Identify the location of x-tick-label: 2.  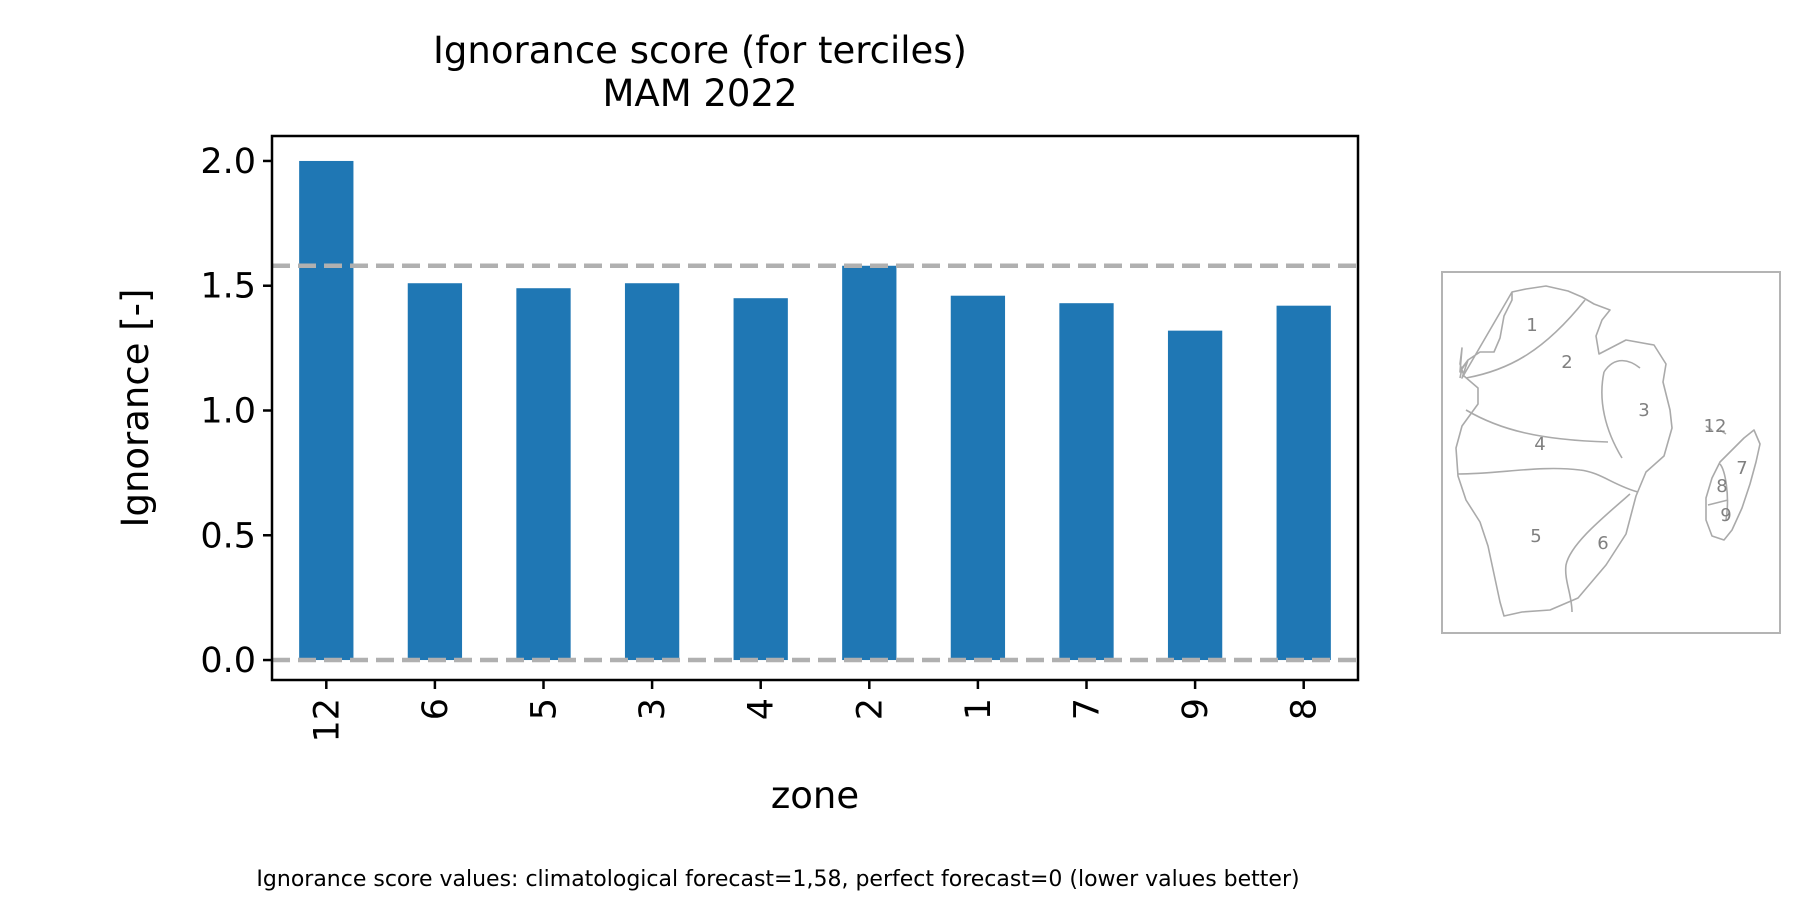
(870, 709).